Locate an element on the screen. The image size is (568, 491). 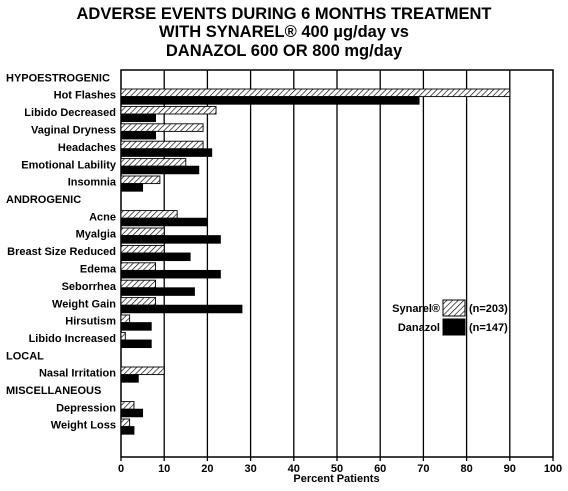
x-axis-label: Percent Patients is located at coordinates (336, 479).